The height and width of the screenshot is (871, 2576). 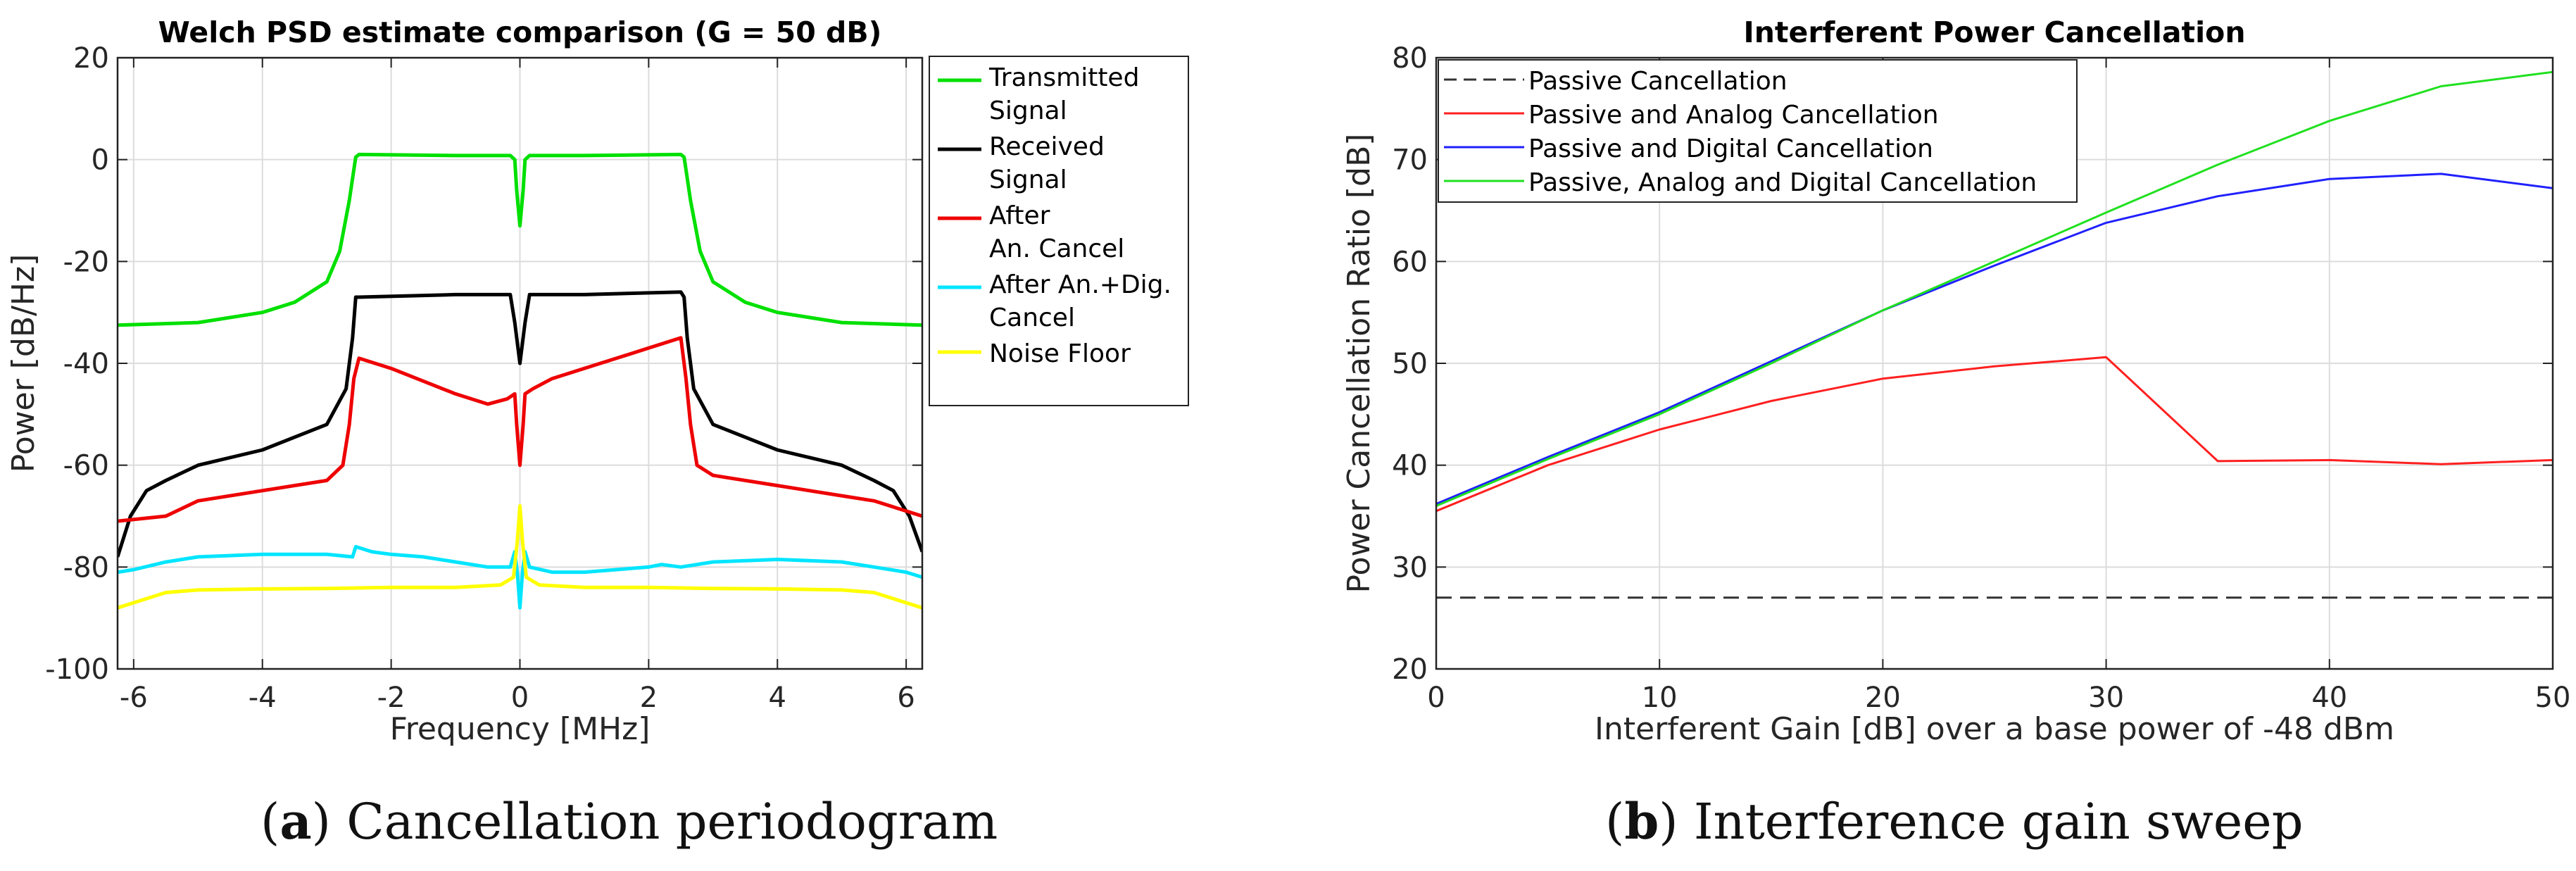 I want to click on psd-legend-label: After An.+Dig. Cancel, so click(x=1080, y=301).